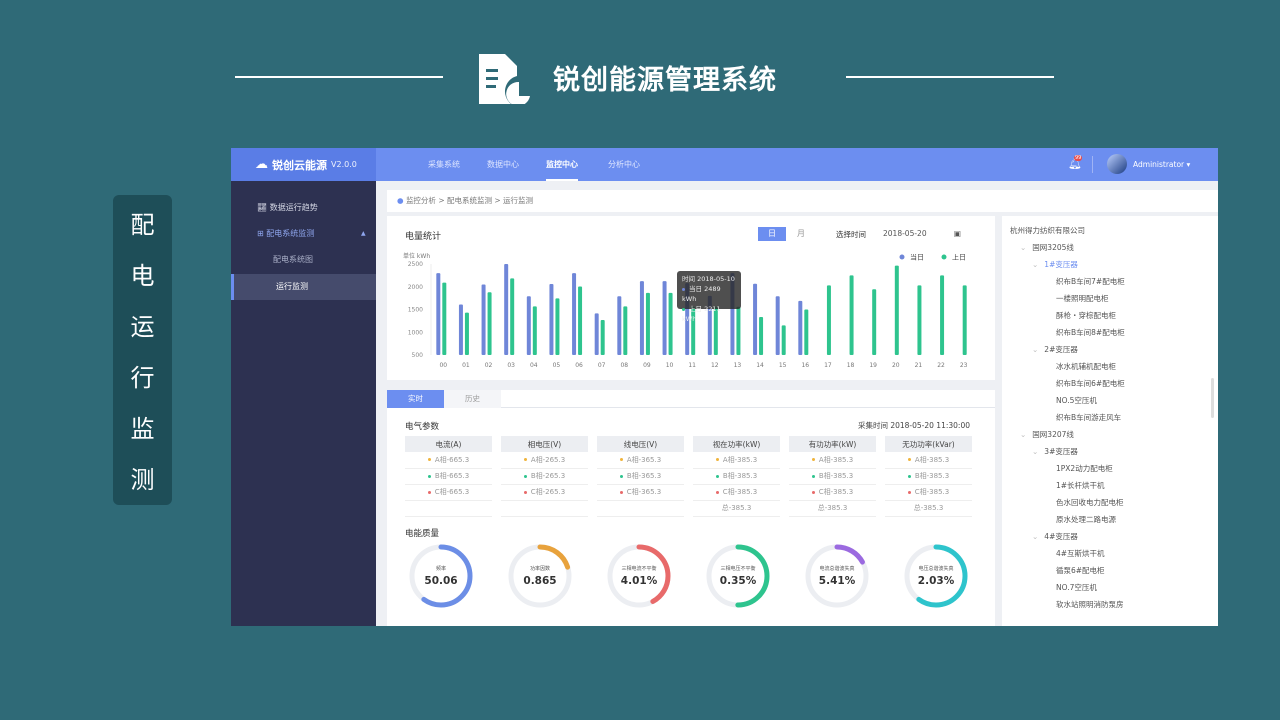 This screenshot has width=1280, height=720. Describe the element at coordinates (469, 200) in the screenshot. I see `breadcrumb-text: 监控分析 > 配电系统监测 > 运行监测` at that location.